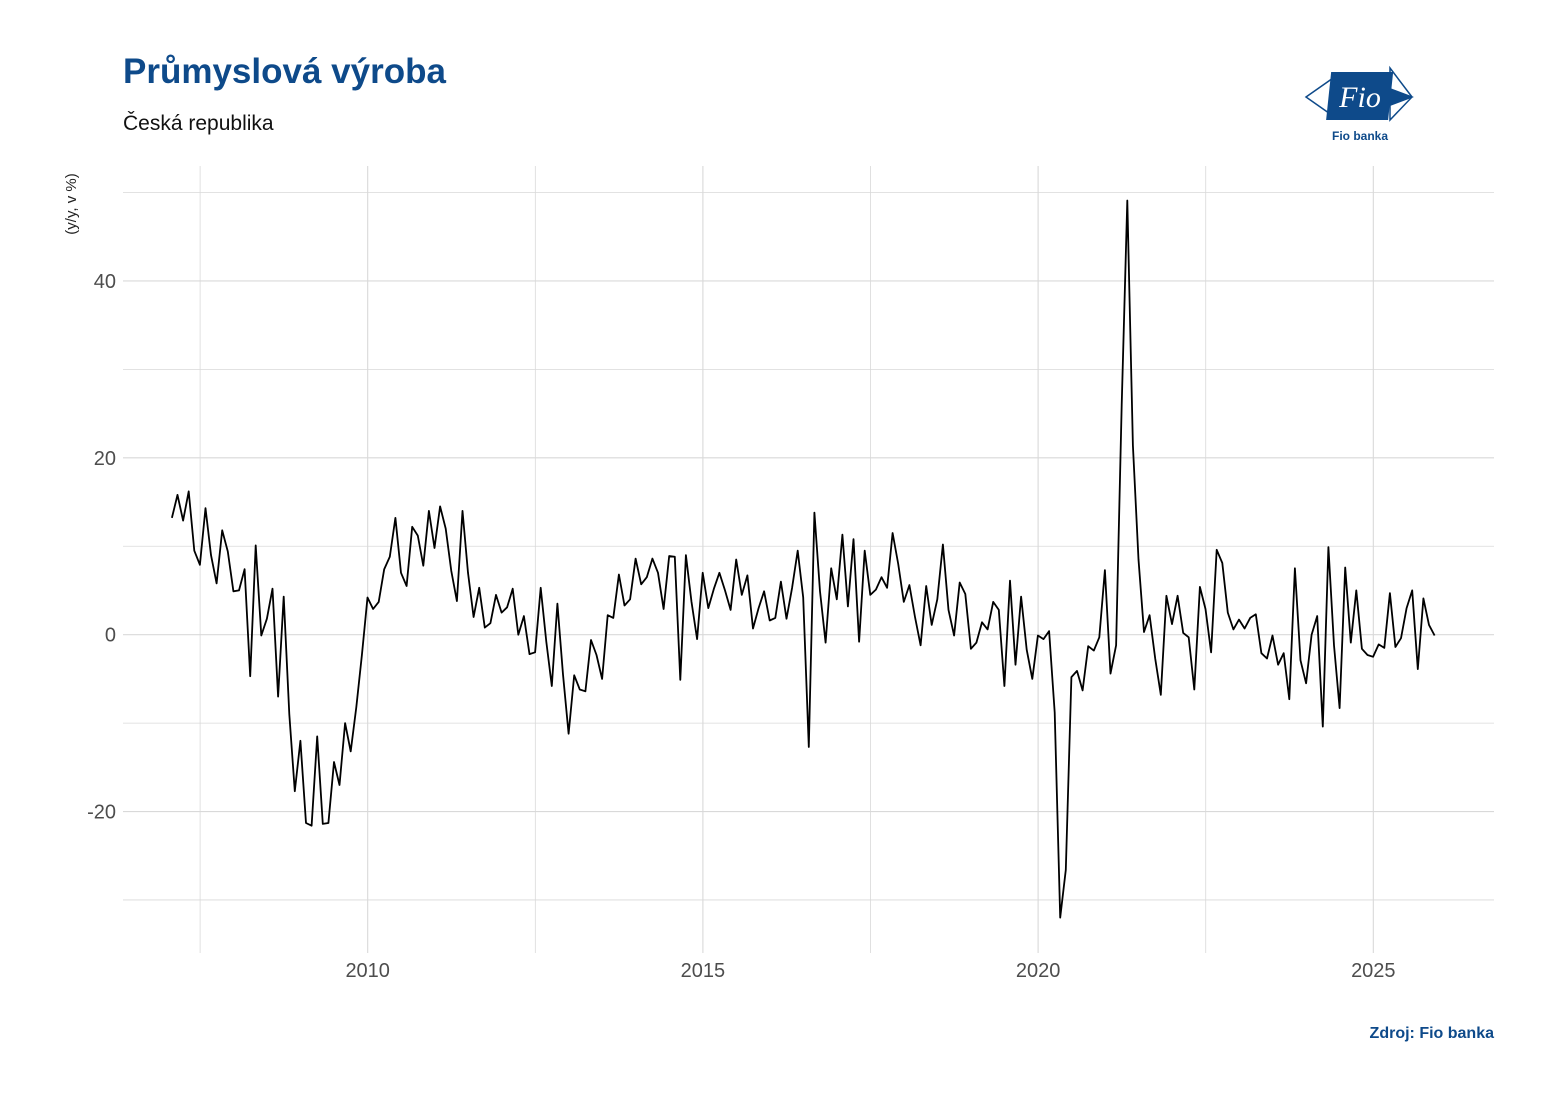 This screenshot has height=1104, width=1554. Describe the element at coordinates (1038, 971) in the screenshot. I see `x-tick-label: 2020` at that location.